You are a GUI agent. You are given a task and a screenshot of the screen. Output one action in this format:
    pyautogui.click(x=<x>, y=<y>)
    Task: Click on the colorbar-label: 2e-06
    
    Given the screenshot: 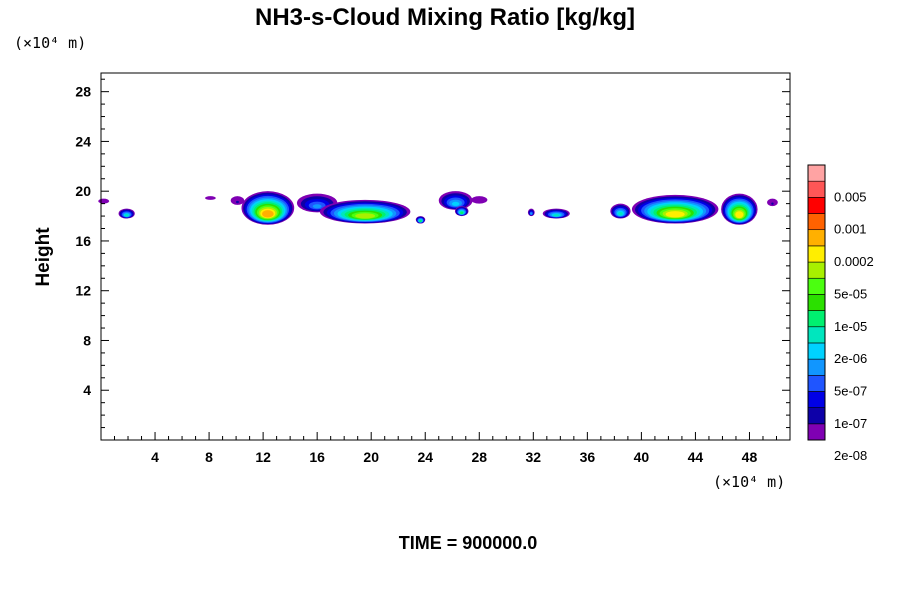 What is the action you would take?
    pyautogui.click(x=850, y=358)
    